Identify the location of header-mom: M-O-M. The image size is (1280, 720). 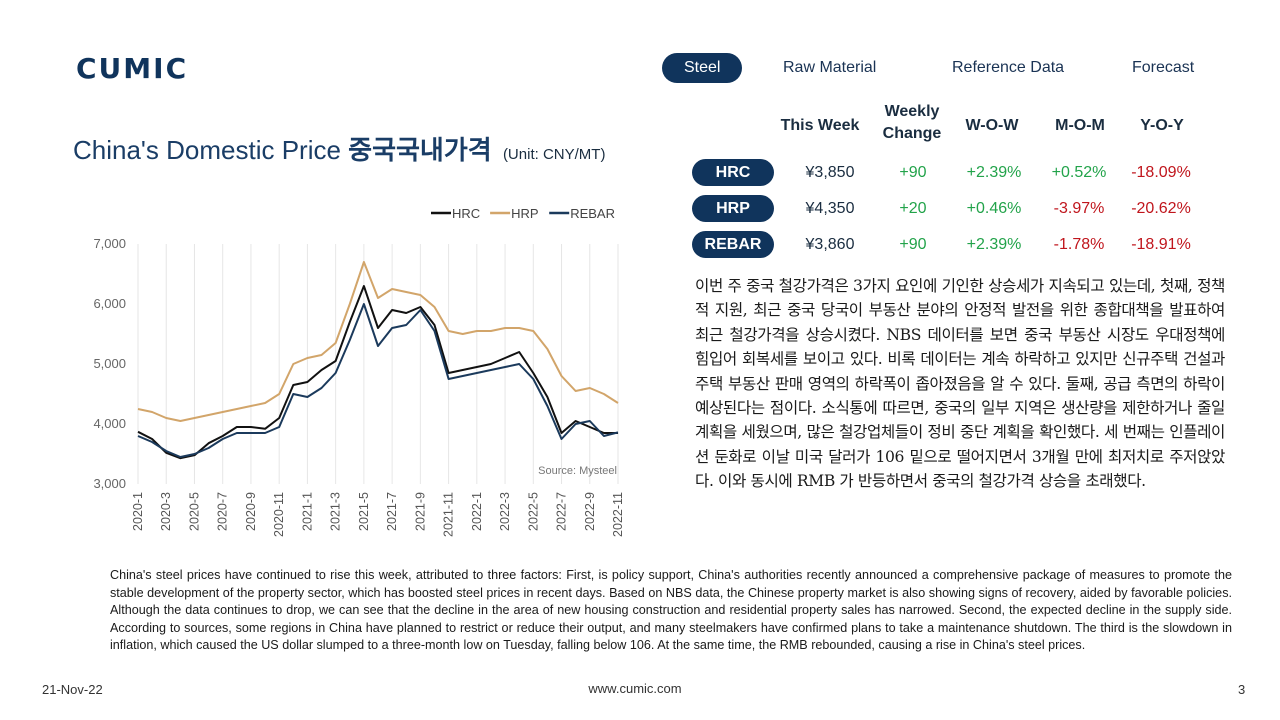
(1080, 125).